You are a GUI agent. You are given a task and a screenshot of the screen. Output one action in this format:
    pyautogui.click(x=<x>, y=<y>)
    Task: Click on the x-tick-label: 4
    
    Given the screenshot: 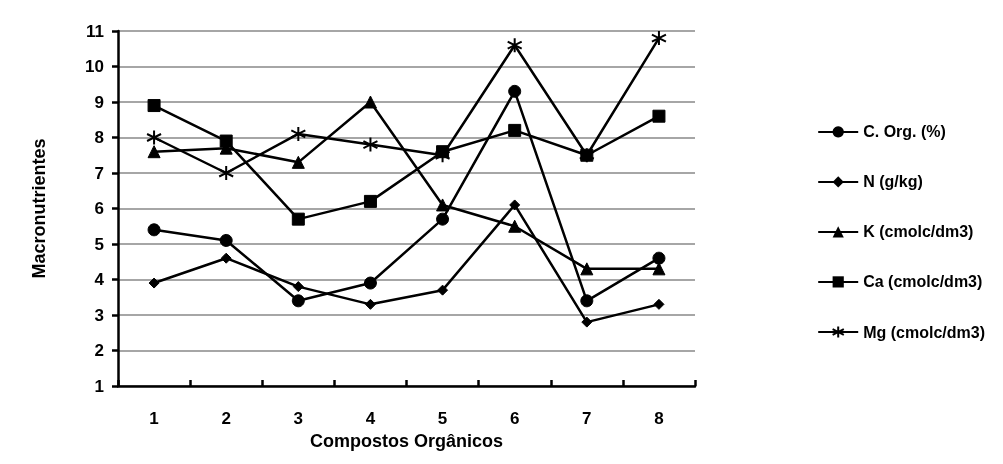 What is the action you would take?
    pyautogui.click(x=370, y=418)
    